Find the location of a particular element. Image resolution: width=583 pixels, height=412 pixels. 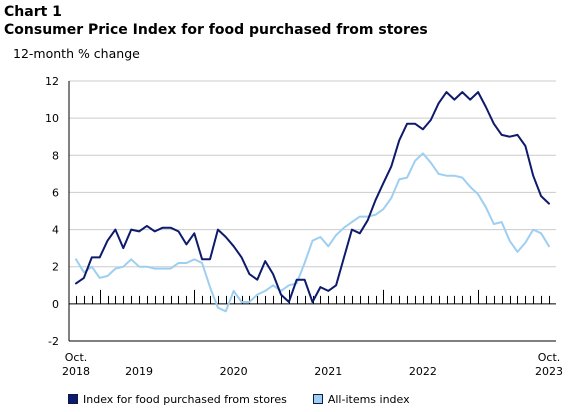

legend-item-food: Index for food purchased from stores is located at coordinates (177, 399).